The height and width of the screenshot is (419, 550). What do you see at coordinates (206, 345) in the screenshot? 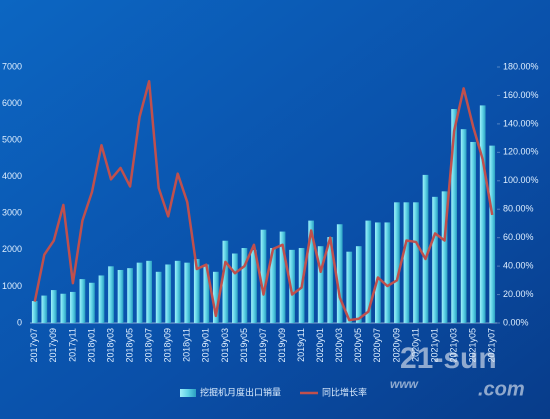
I see `x-tick-label: 2019y01` at bounding box center [206, 345].